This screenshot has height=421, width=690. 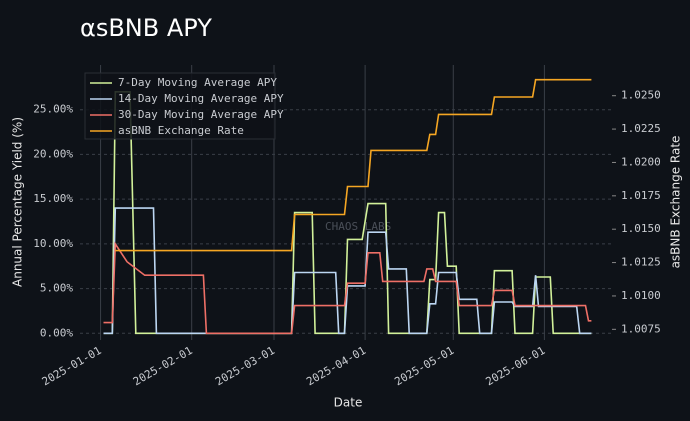 What do you see at coordinates (641, 262) in the screenshot?
I see `y2-tick-label: 1.0125` at bounding box center [641, 262].